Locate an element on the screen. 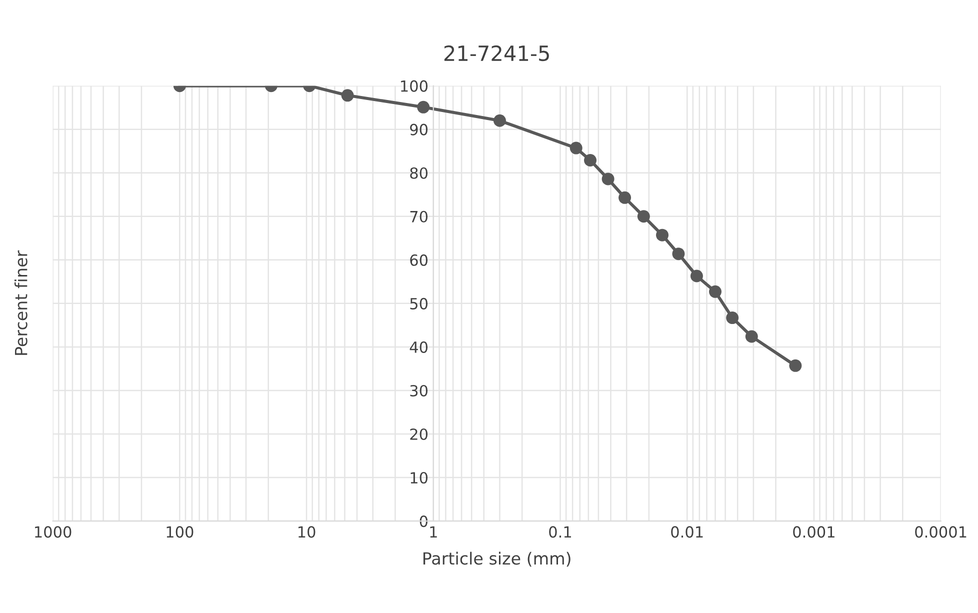  y-tick-label: 90 is located at coordinates (419, 130).